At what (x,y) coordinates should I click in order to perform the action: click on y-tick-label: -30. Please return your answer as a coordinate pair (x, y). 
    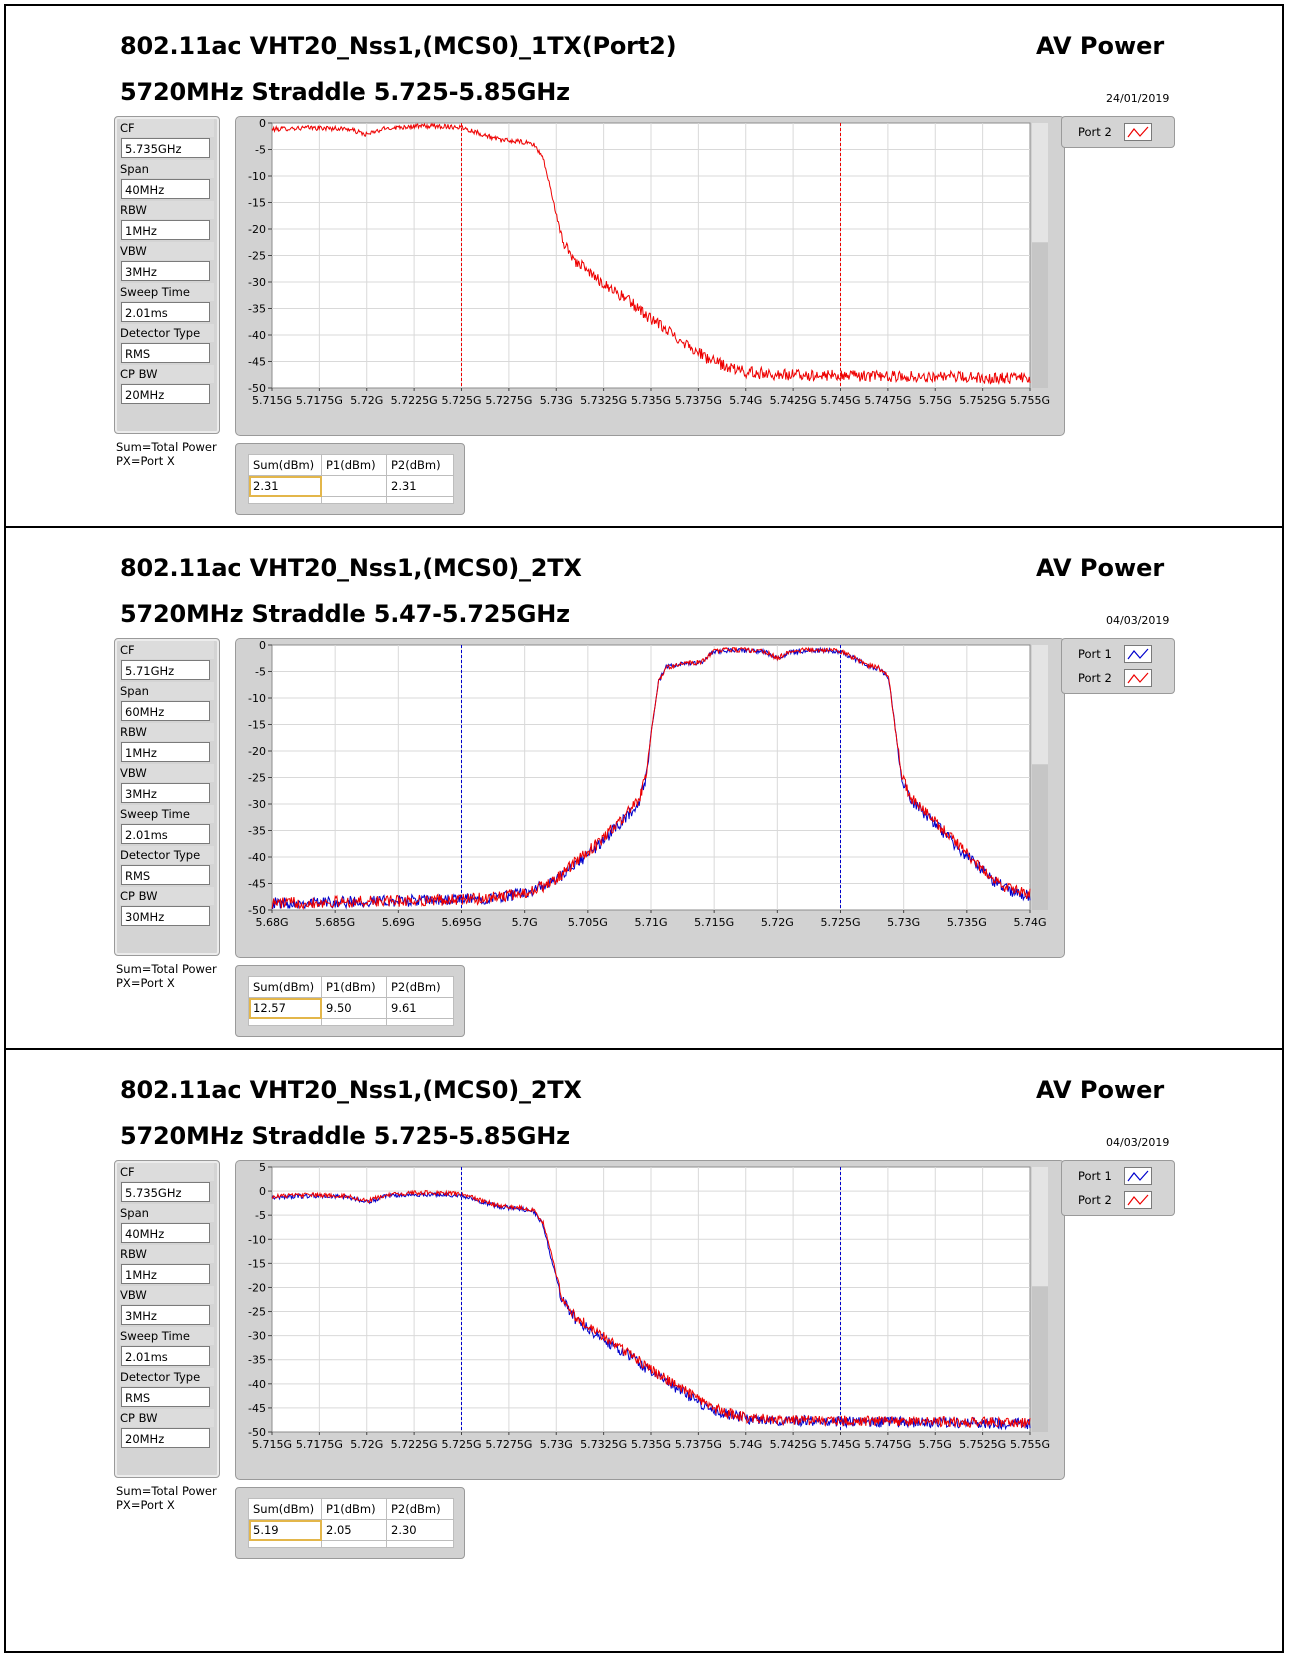
    Looking at the image, I should click on (257, 804).